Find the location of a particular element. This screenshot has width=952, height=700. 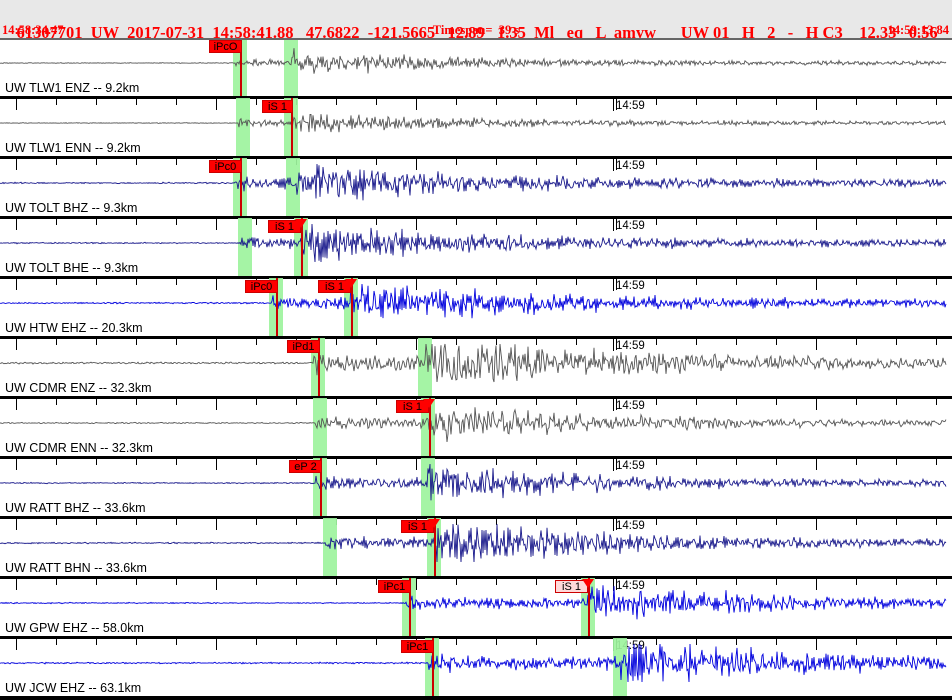

phase-highlight-band is located at coordinates (428, 428).